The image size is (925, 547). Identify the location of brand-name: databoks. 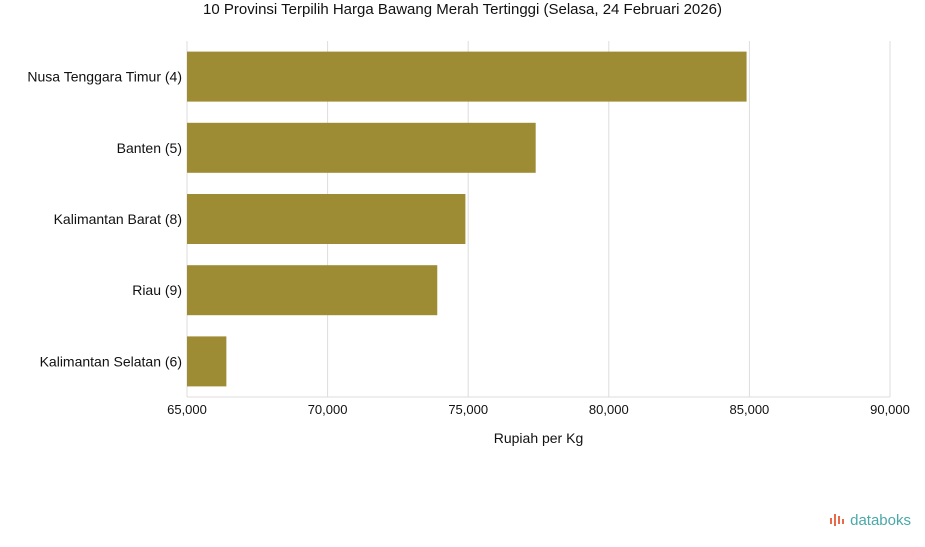
(880, 520).